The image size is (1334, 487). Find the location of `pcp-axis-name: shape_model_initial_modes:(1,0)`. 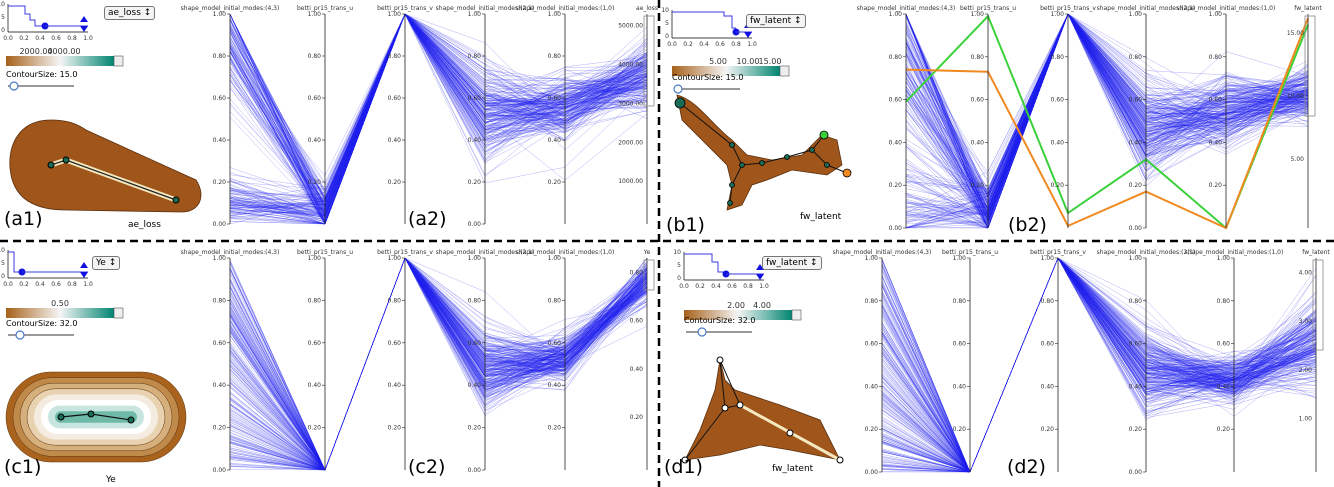

pcp-axis-name: shape_model_initial_modes:(1,0) is located at coordinates (1234, 252).